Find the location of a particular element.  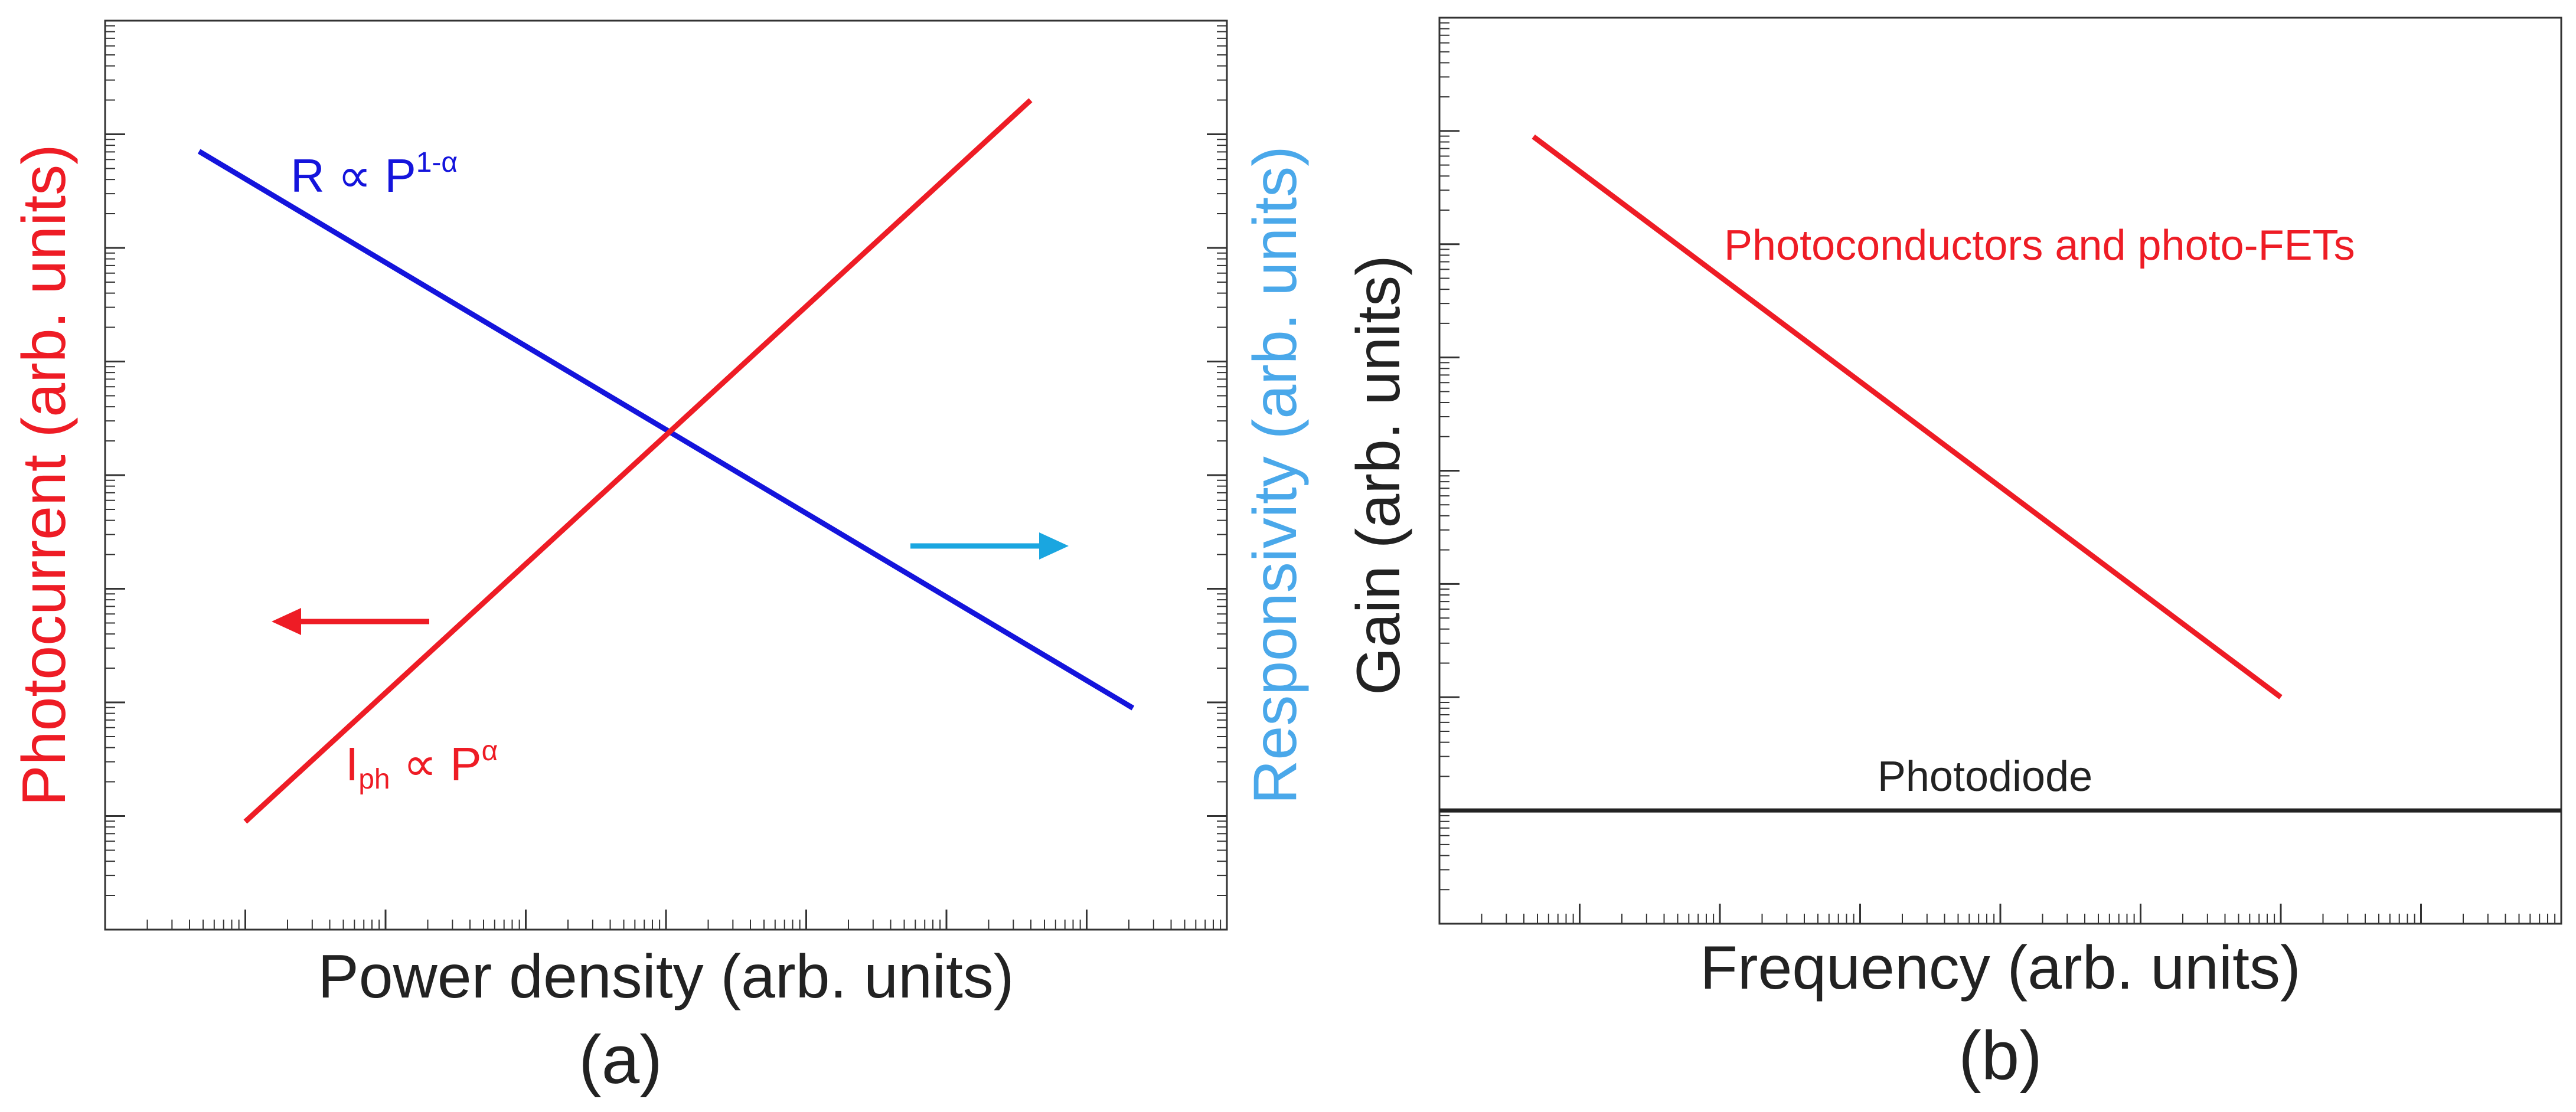

panel-b-y-axis-title: Gain (arb. units) is located at coordinates (1378, 475).